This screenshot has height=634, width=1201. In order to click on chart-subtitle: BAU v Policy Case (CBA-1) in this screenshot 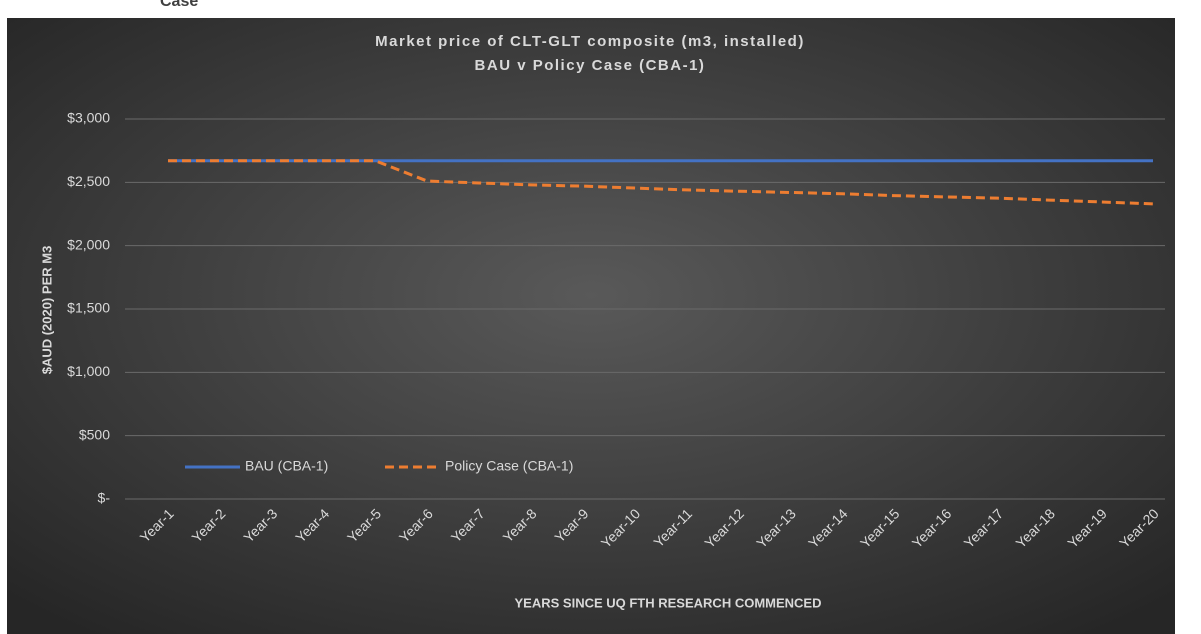, I will do `click(590, 65)`.